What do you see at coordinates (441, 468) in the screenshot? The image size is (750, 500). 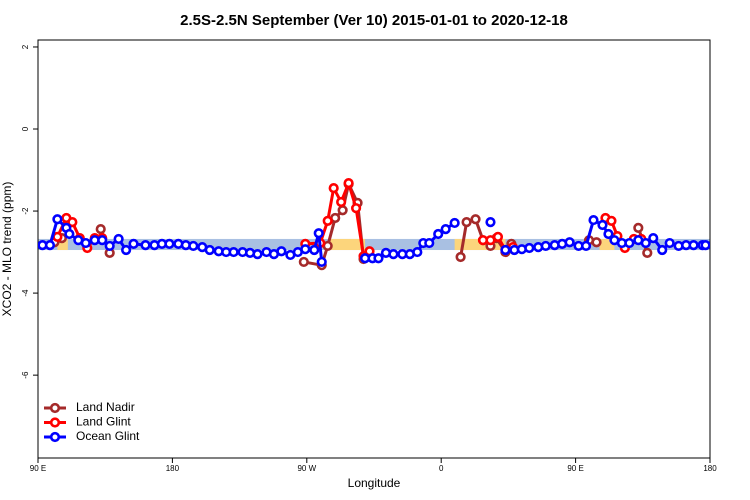 I see `x-tick-label: 0` at bounding box center [441, 468].